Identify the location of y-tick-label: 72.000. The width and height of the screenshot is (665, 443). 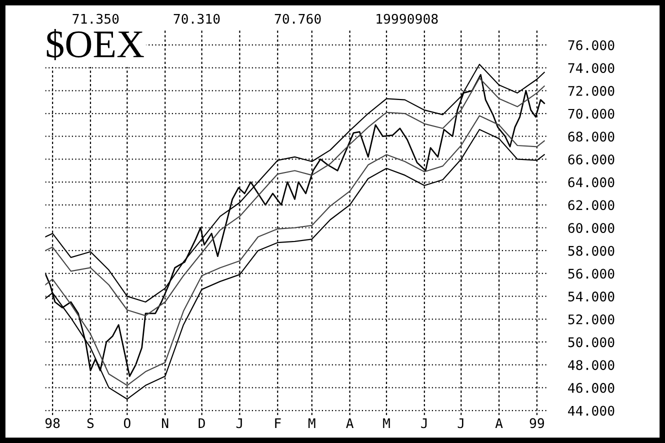
(591, 91).